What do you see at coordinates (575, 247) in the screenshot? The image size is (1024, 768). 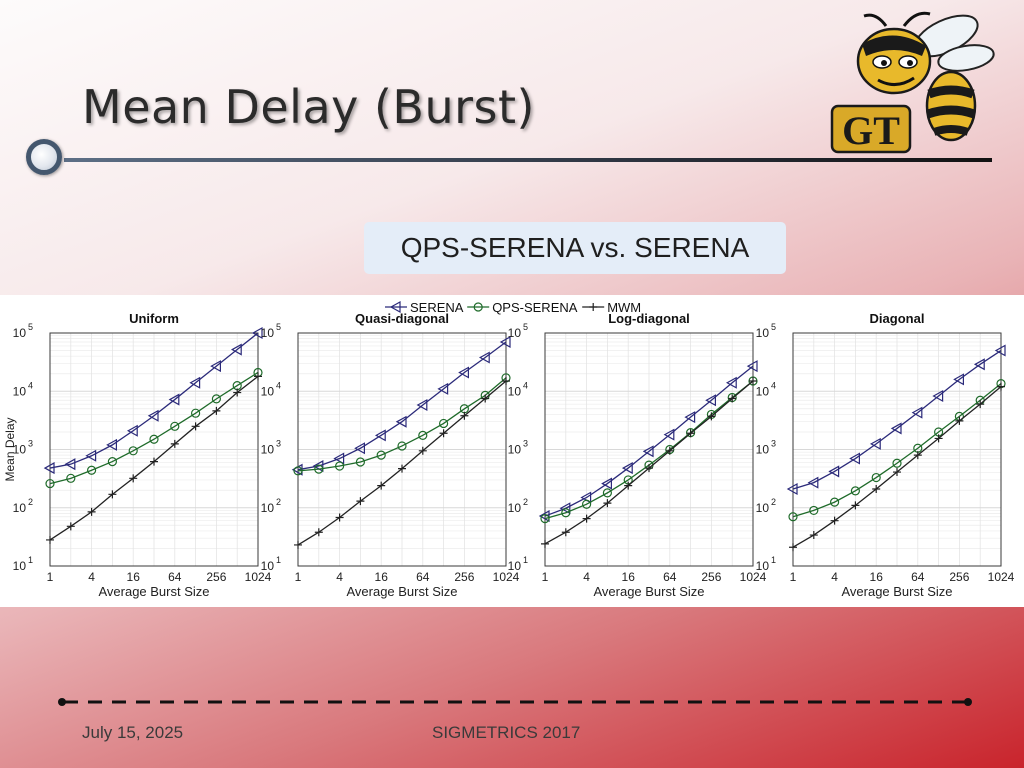 I see `subtitle-text: QPS-SERENA vs. SERENA` at bounding box center [575, 247].